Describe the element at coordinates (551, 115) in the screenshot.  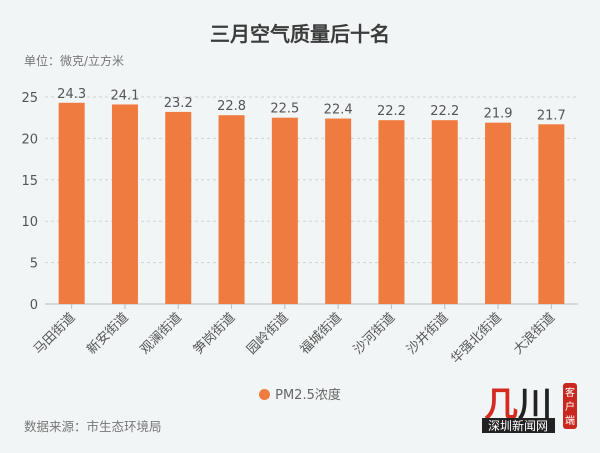
I see `data-label: 21.7` at that location.